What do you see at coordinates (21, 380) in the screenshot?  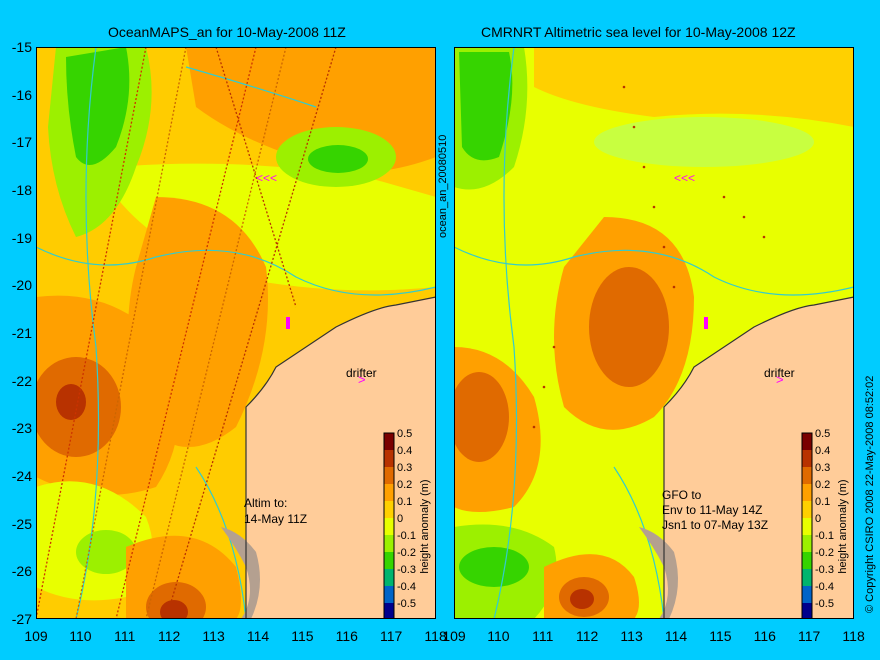 I see `y-tick-label: -22` at bounding box center [21, 380].